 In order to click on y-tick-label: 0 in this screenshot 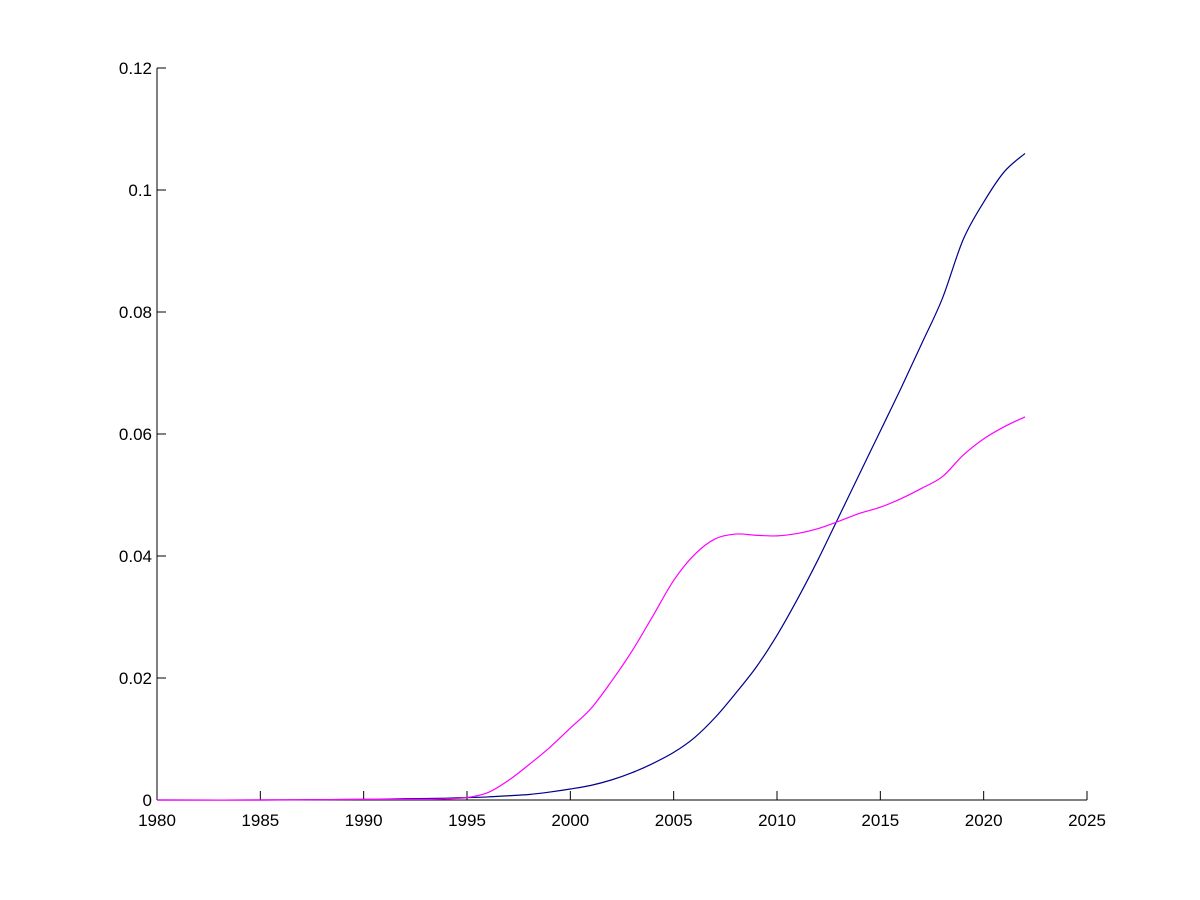, I will do `click(147, 800)`.